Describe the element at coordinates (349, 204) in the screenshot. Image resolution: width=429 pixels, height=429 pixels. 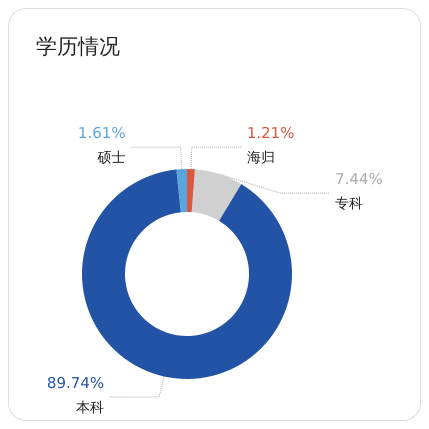
I see `slice-label: 专科` at that location.